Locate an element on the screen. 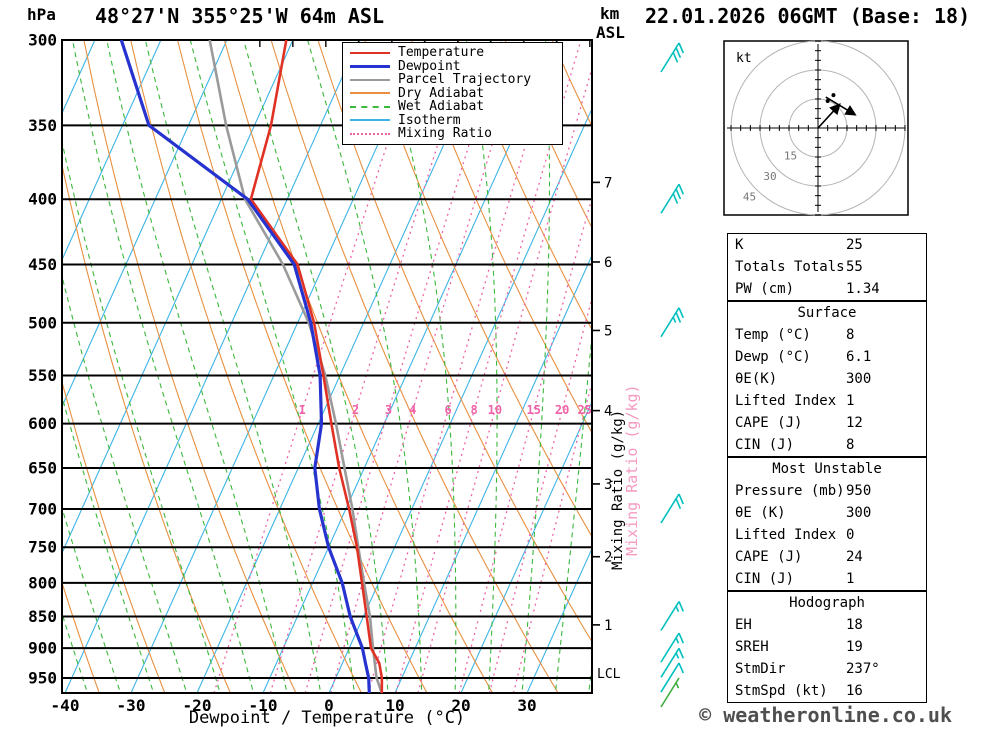 The height and width of the screenshot is (733, 1000). hodograph-ring-label: 45 is located at coordinates (749, 196).